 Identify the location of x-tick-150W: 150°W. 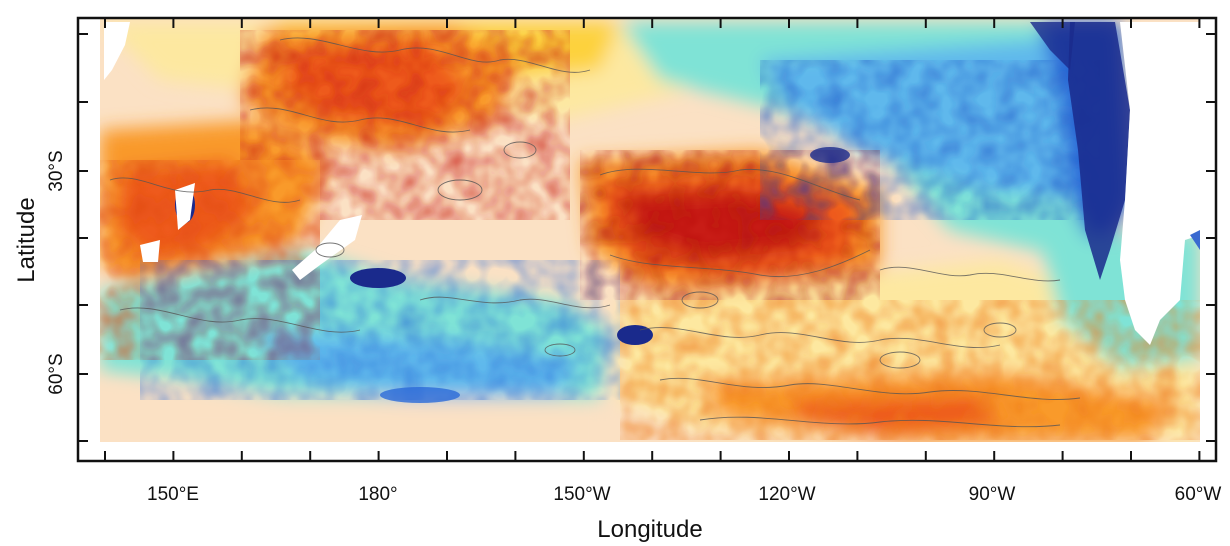
(581, 494).